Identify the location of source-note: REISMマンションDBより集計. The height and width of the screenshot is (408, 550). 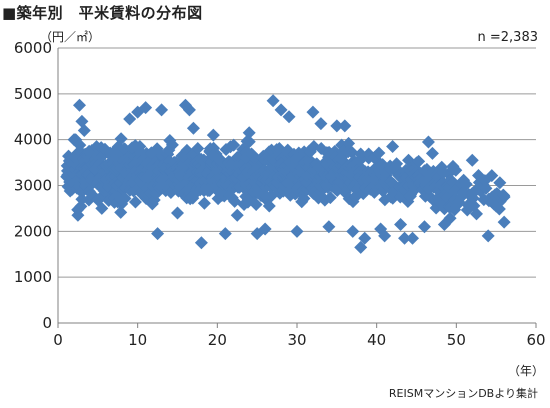
(463, 393).